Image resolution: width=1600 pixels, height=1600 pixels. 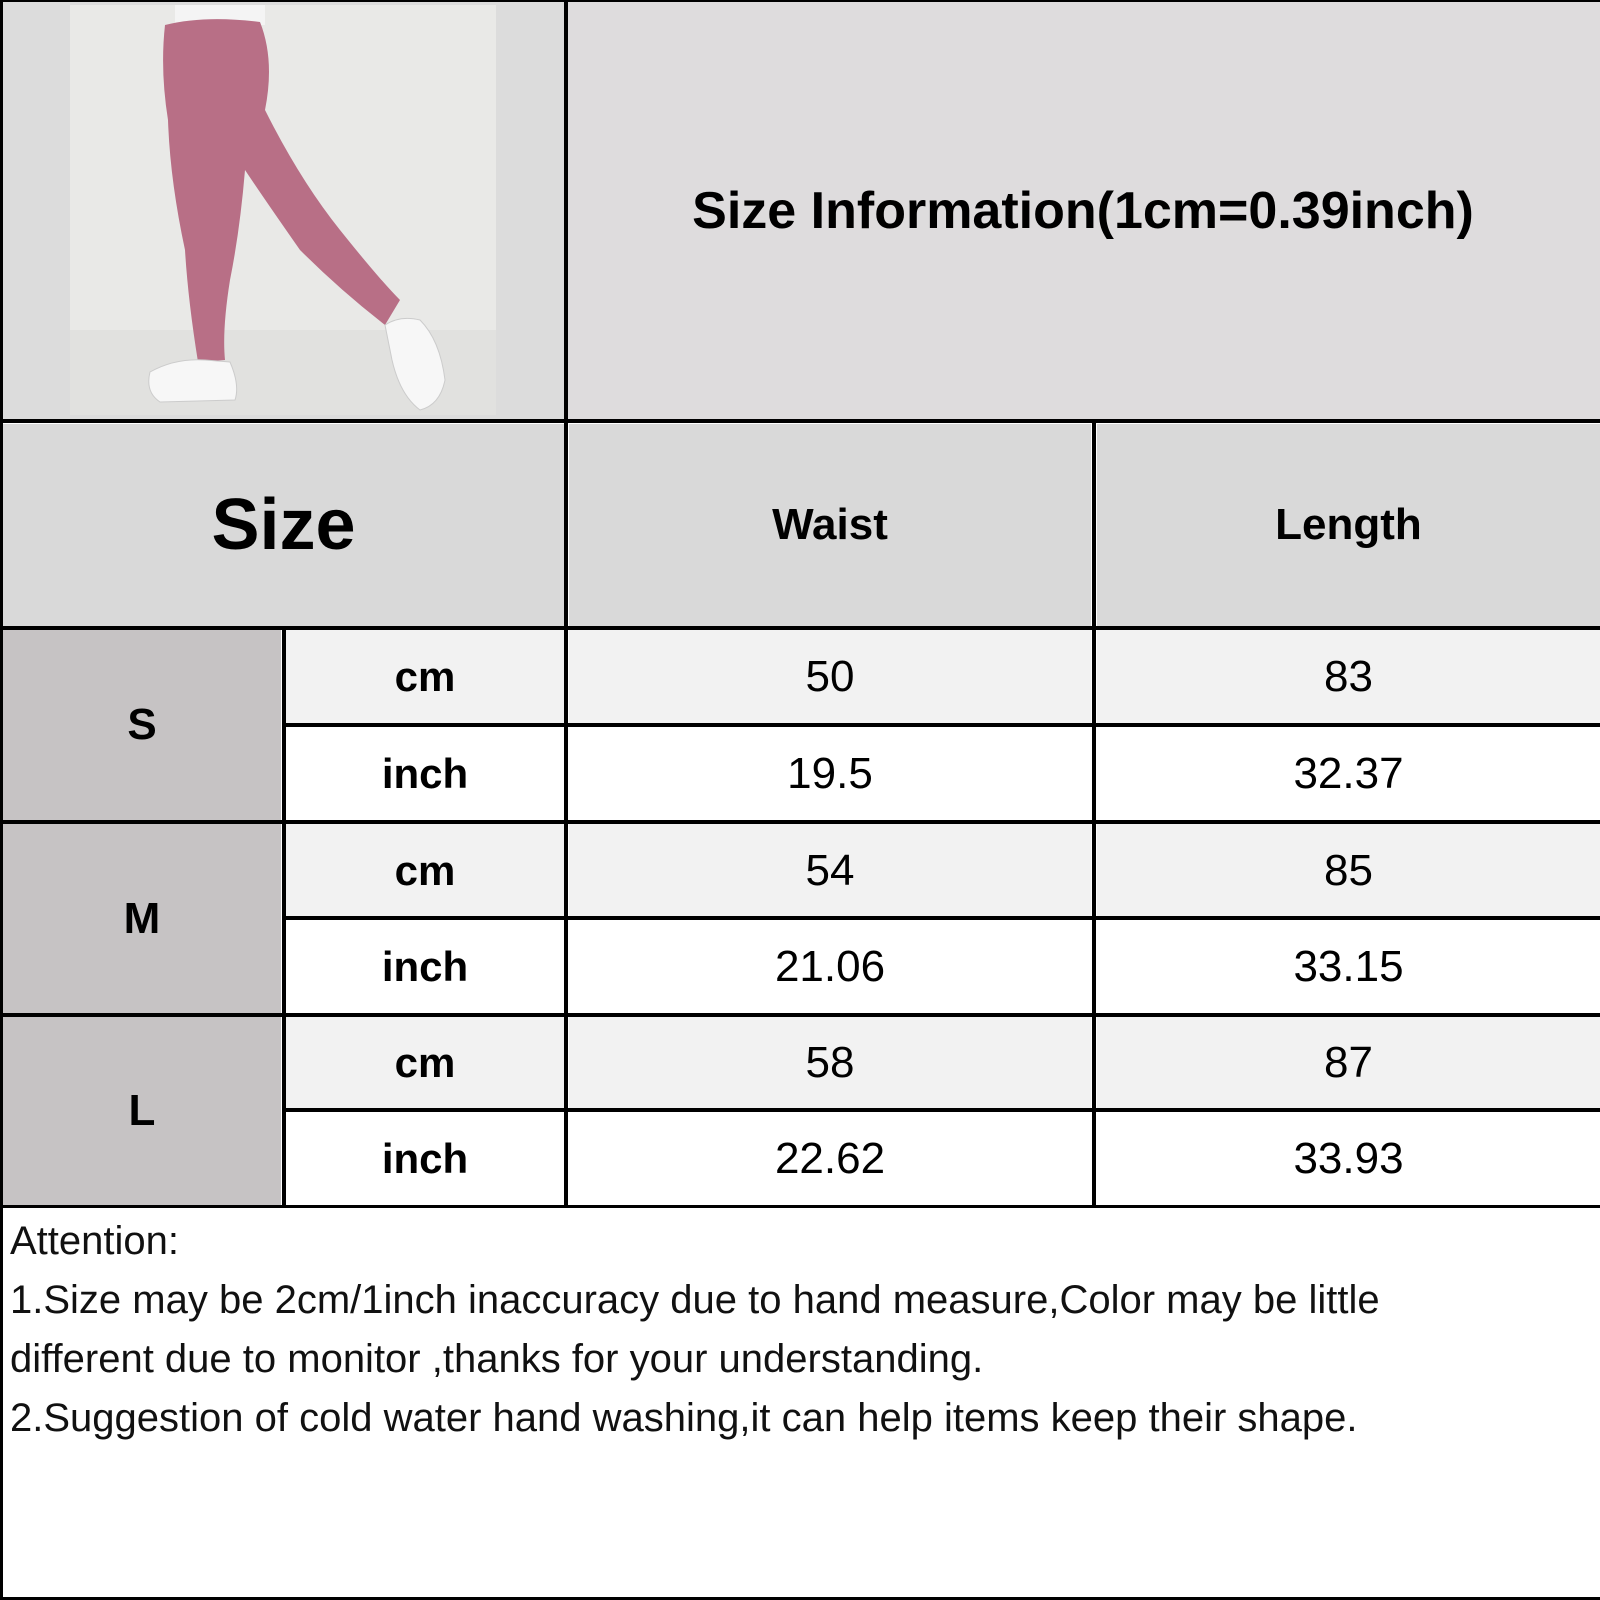 What do you see at coordinates (1348, 1063) in the screenshot?
I see `length-value: 87` at bounding box center [1348, 1063].